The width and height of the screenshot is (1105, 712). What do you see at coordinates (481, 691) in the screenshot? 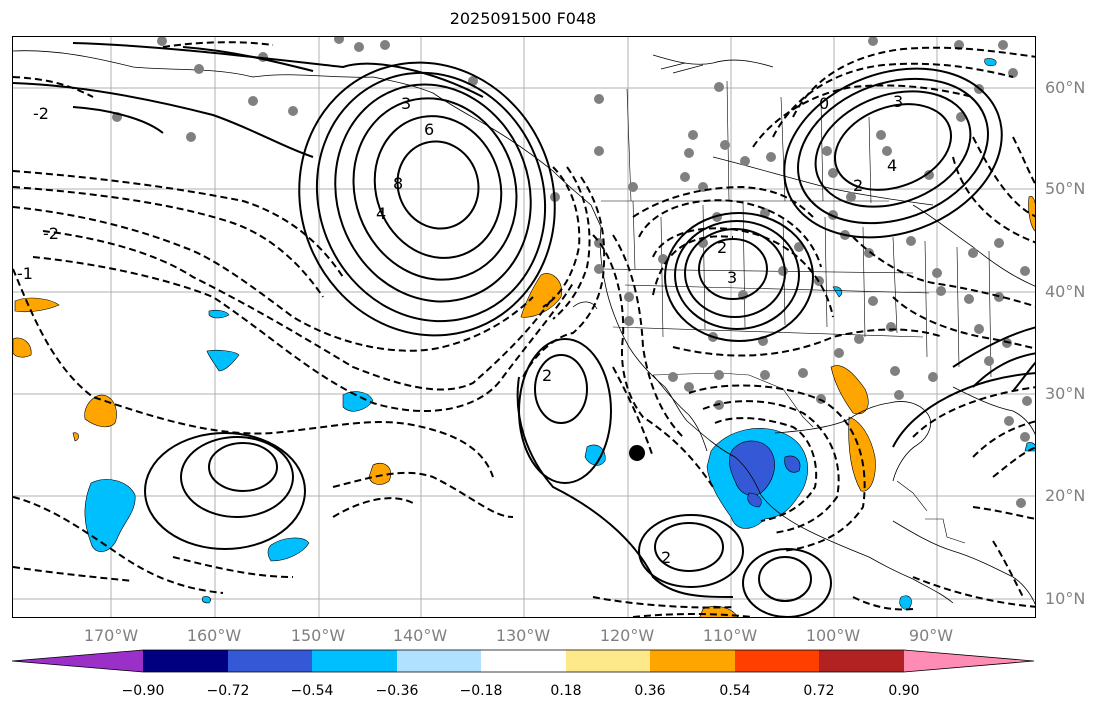
I see `colorbar-tick: −0.18` at bounding box center [481, 691].